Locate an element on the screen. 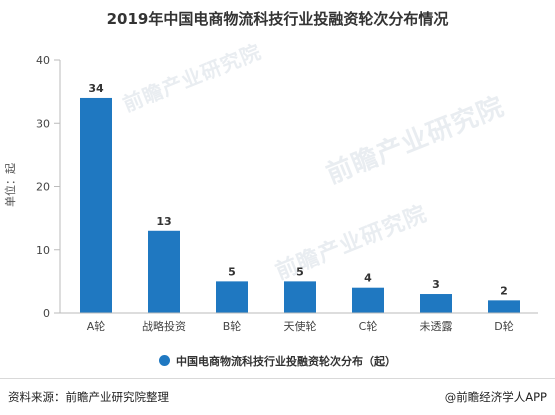 The width and height of the screenshot is (555, 415). y-tick-label: 0 is located at coordinates (46, 313).